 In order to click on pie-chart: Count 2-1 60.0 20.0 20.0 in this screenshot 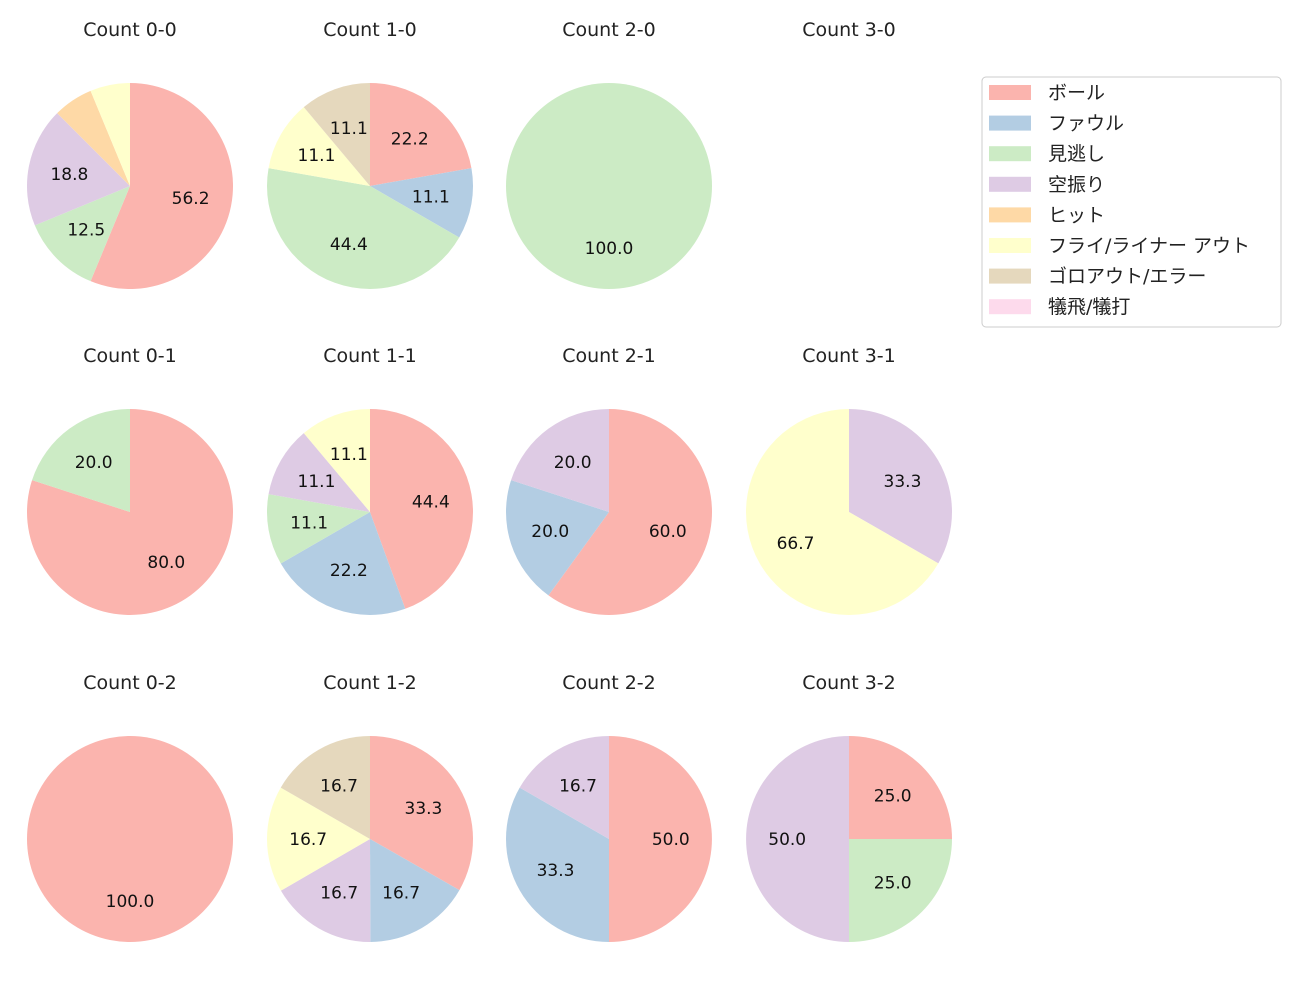, I will do `click(609, 480)`.